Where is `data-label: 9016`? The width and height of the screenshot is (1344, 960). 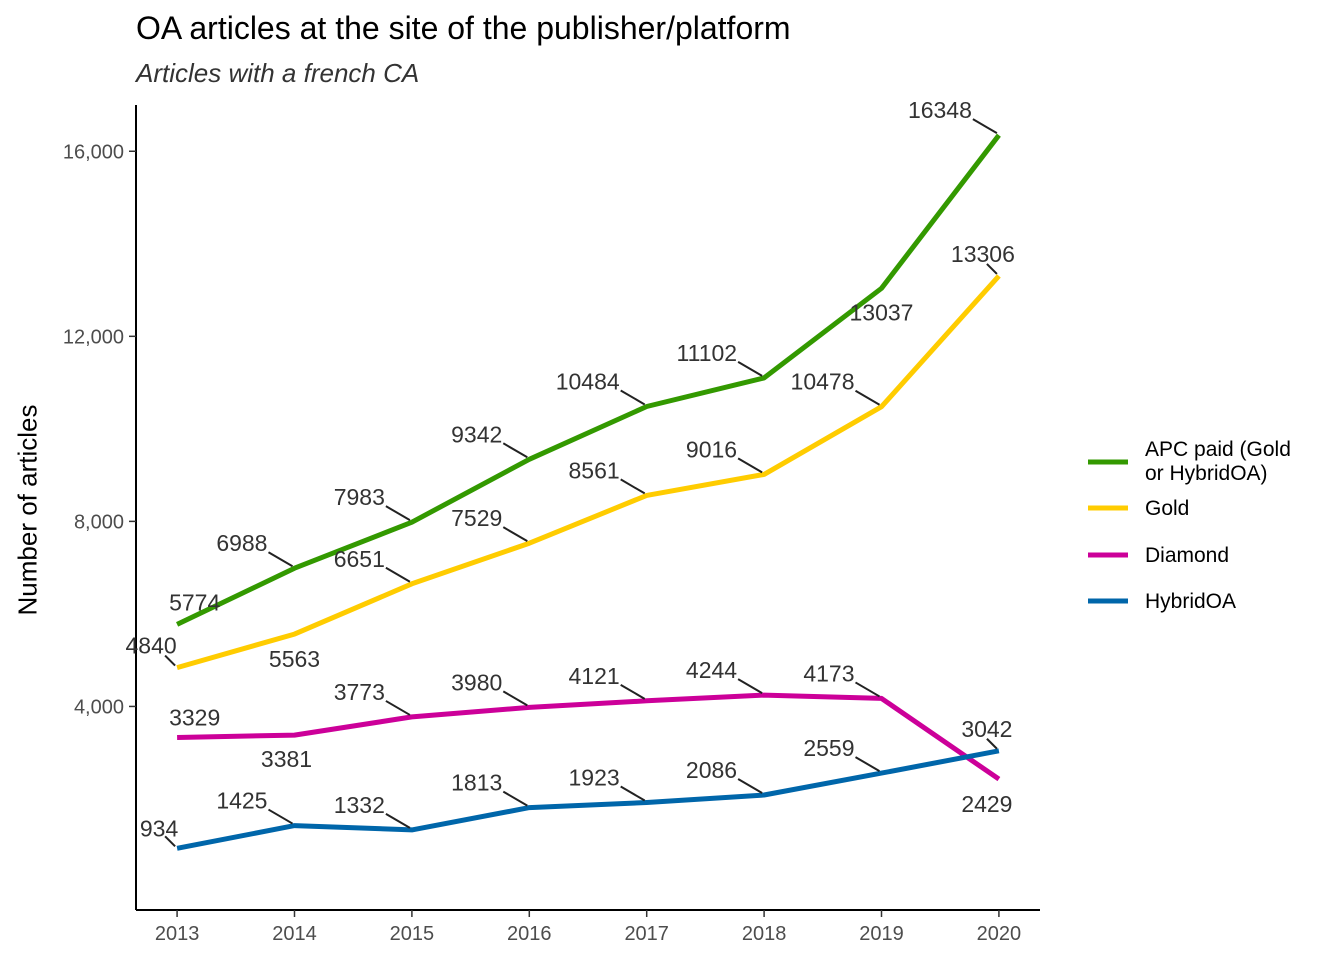
data-label: 9016 is located at coordinates (711, 449).